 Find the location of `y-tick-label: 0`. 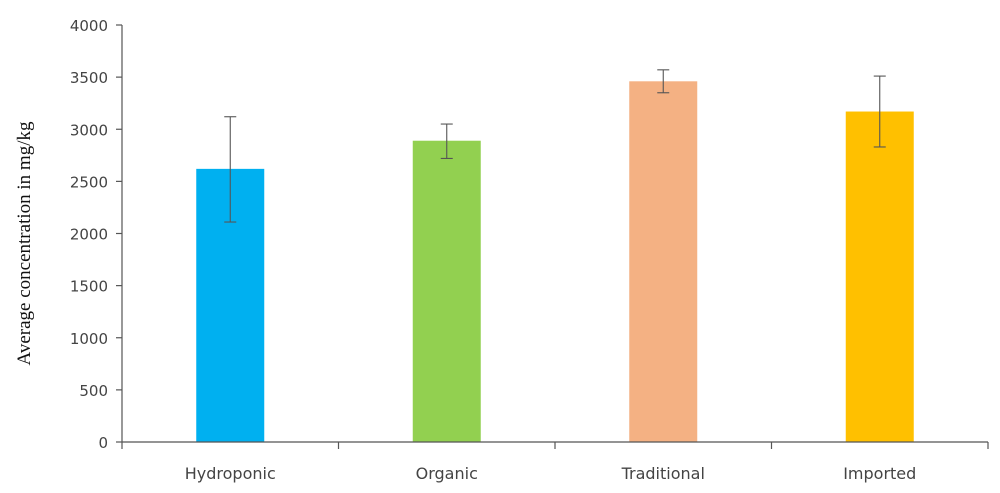

y-tick-label: 0 is located at coordinates (103, 443).